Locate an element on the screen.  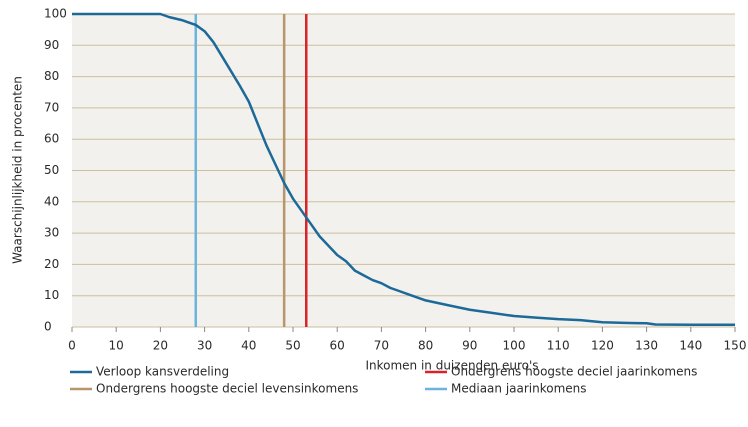
x-tick-label: 10 is located at coordinates (116, 346).